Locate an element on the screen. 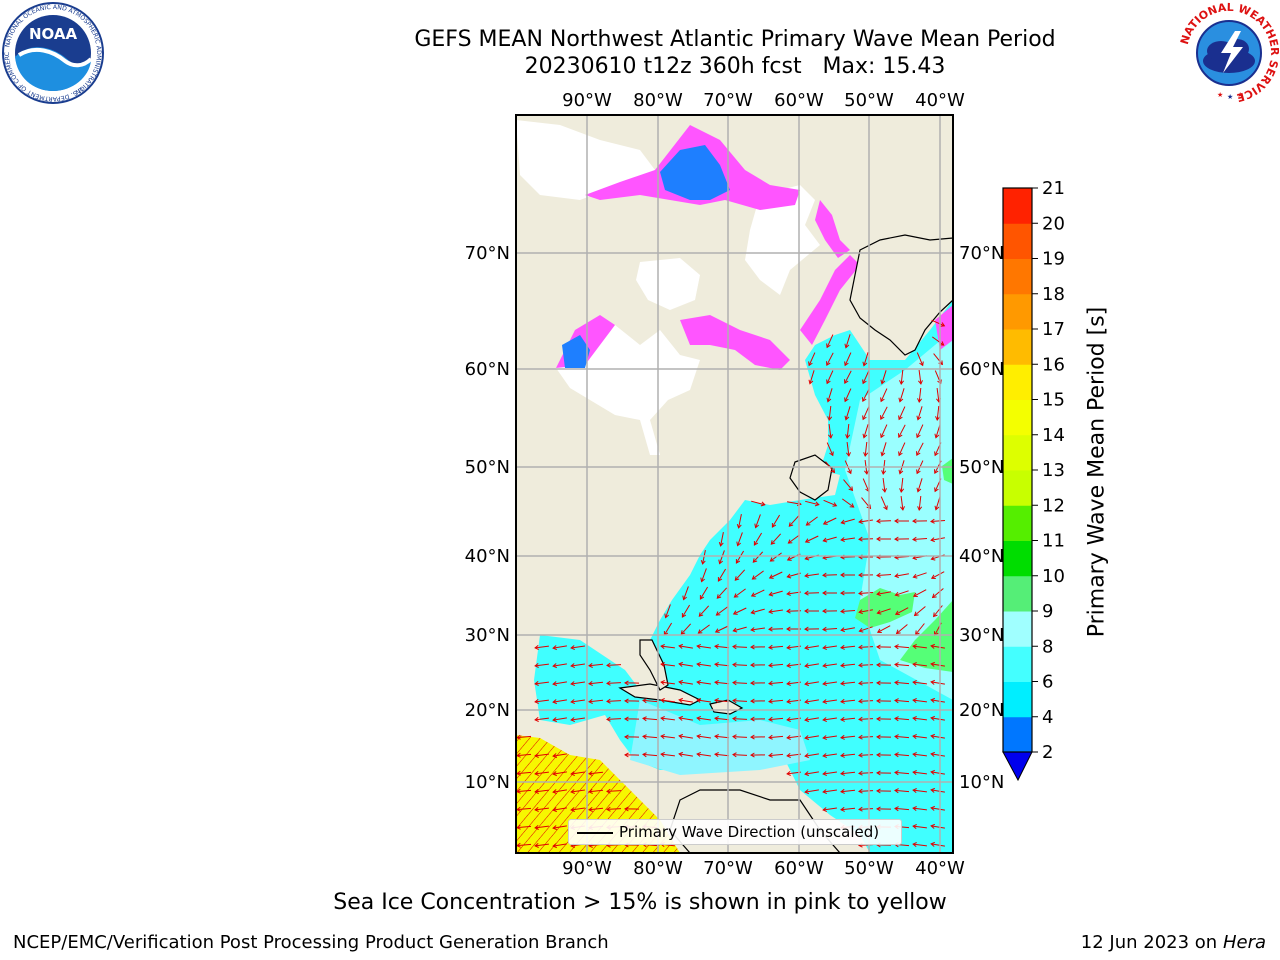  colorbar-tick-label: 9 is located at coordinates (1047, 611).